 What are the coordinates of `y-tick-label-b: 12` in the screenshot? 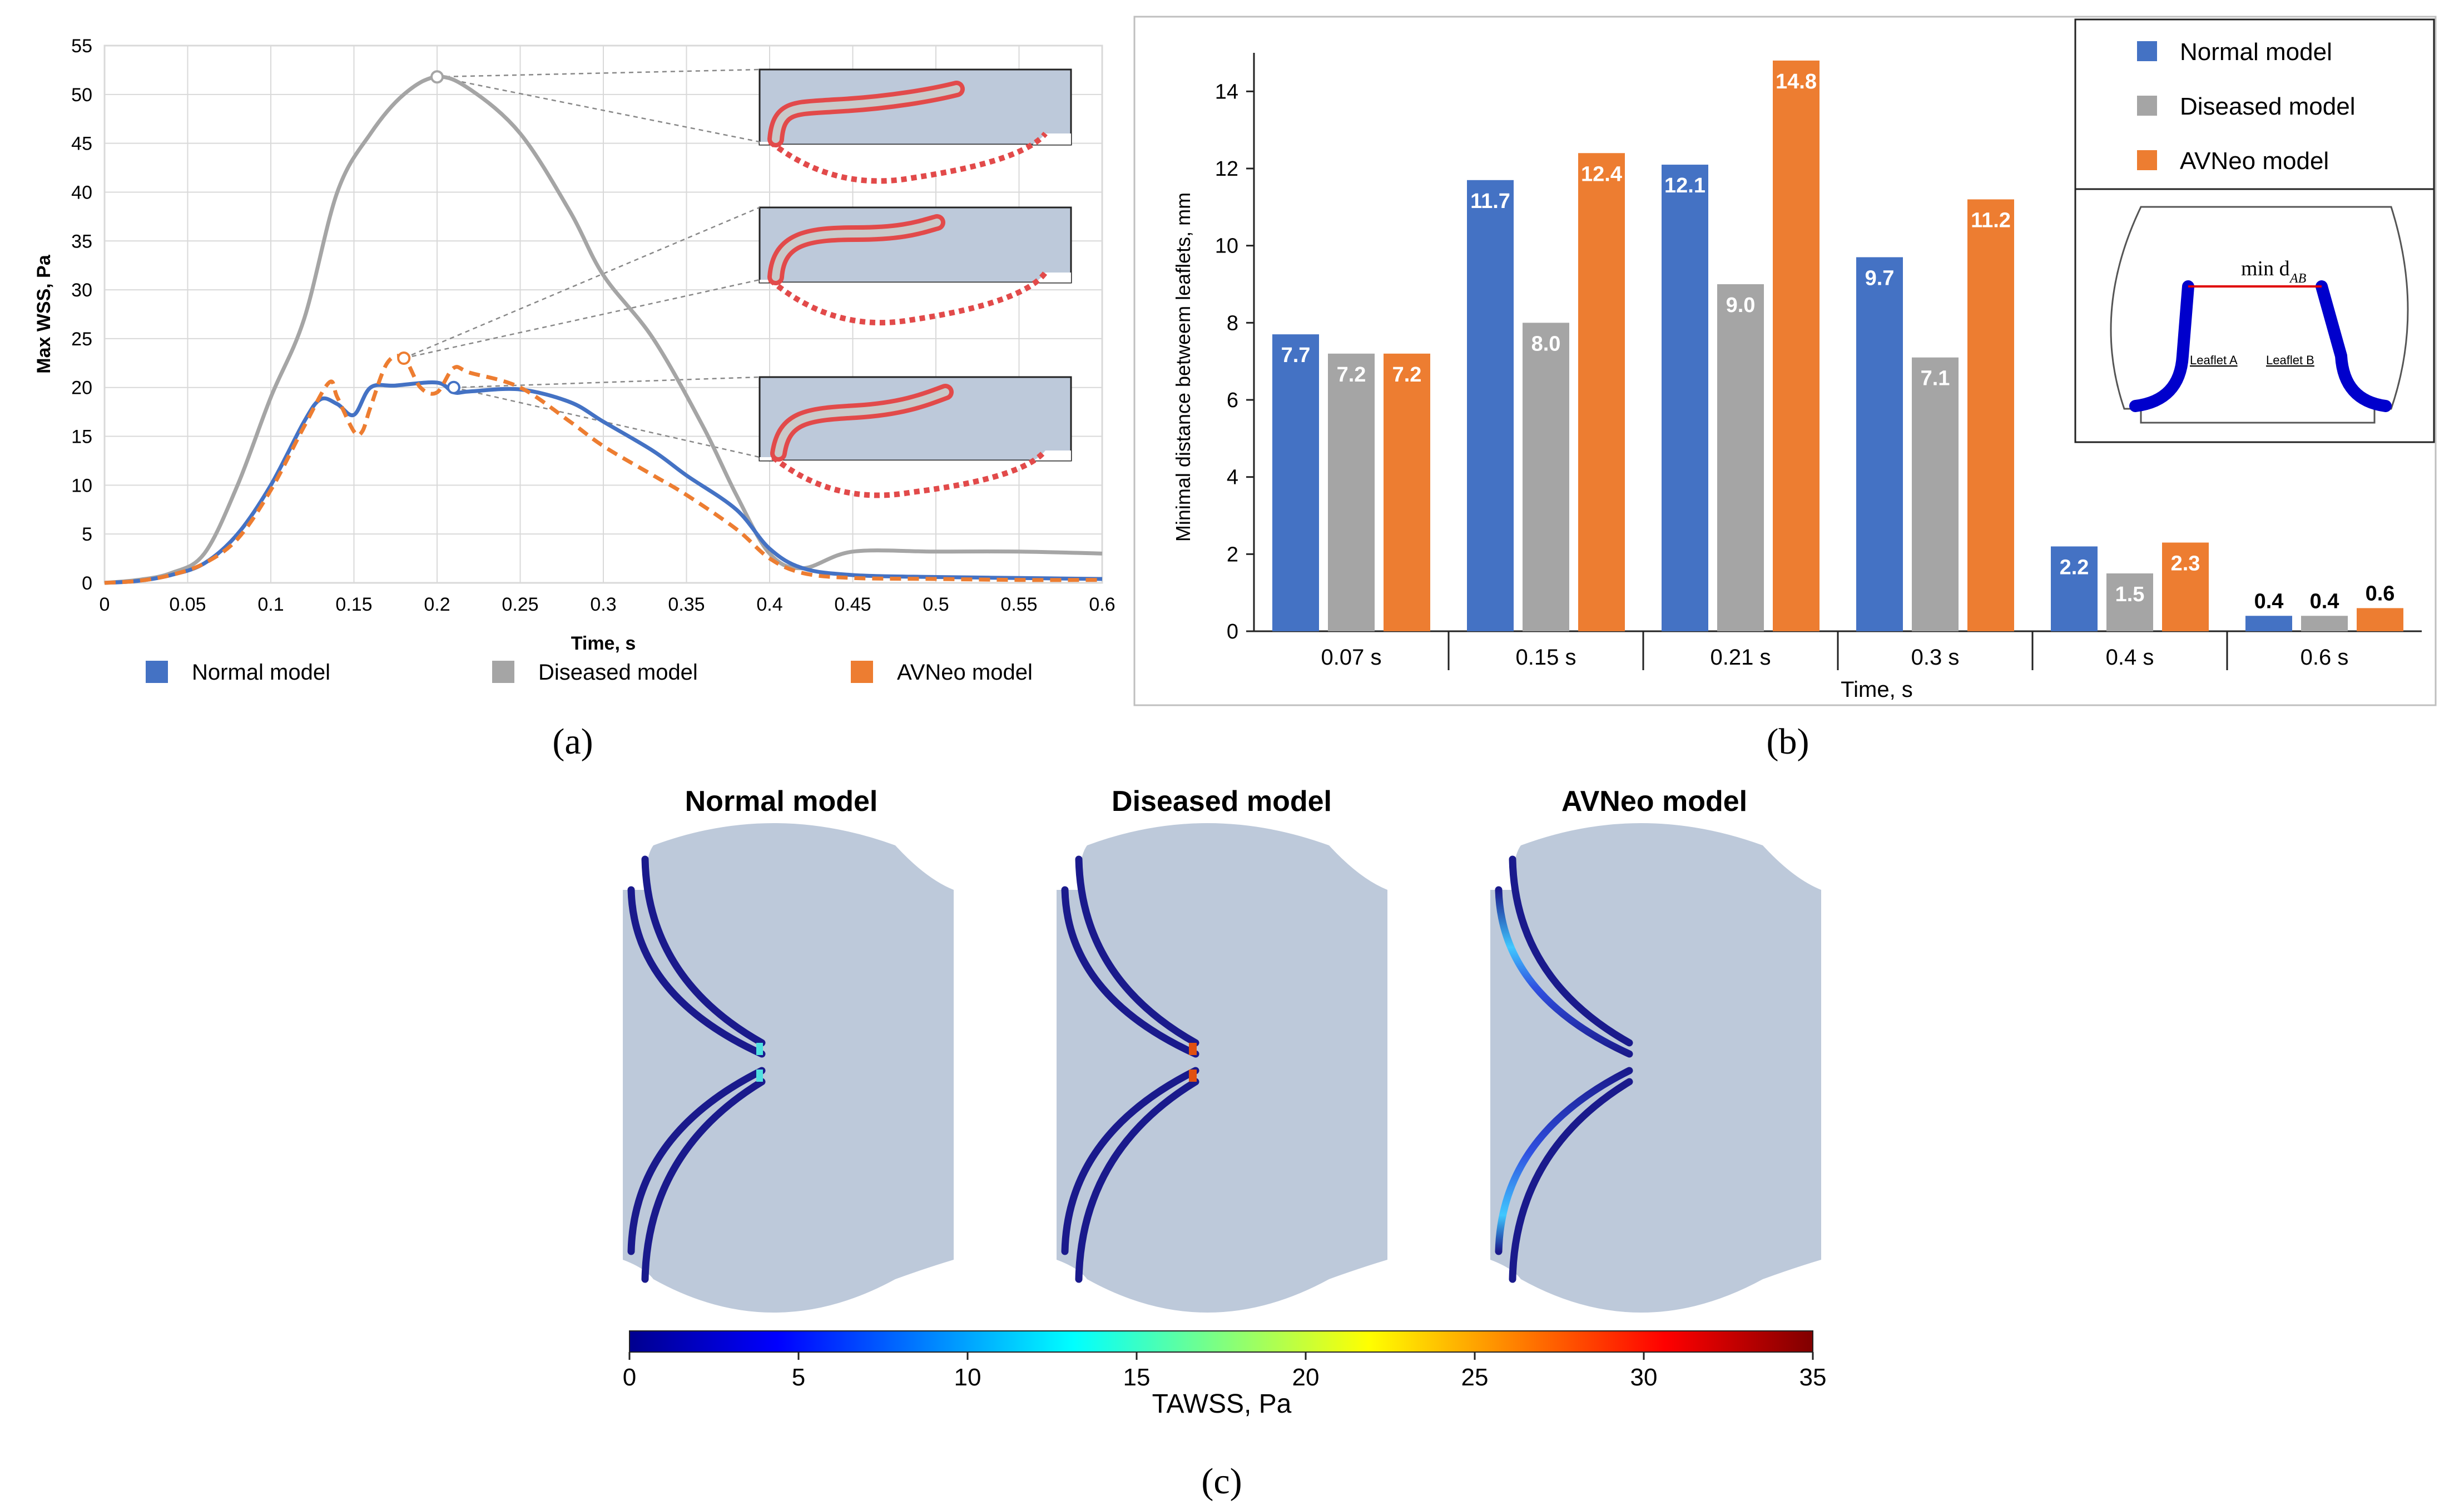 It's located at (1226, 169).